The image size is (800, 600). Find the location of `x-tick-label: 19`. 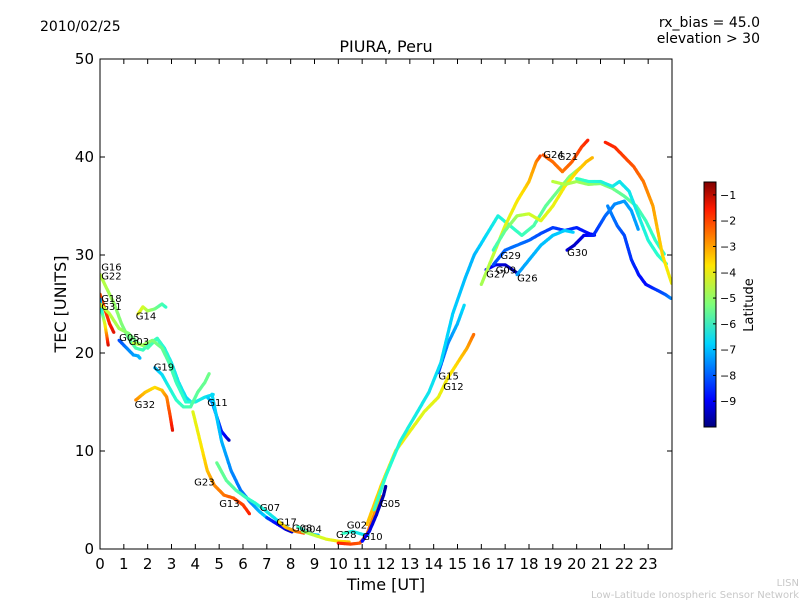

x-tick-label: 19 is located at coordinates (552, 564).